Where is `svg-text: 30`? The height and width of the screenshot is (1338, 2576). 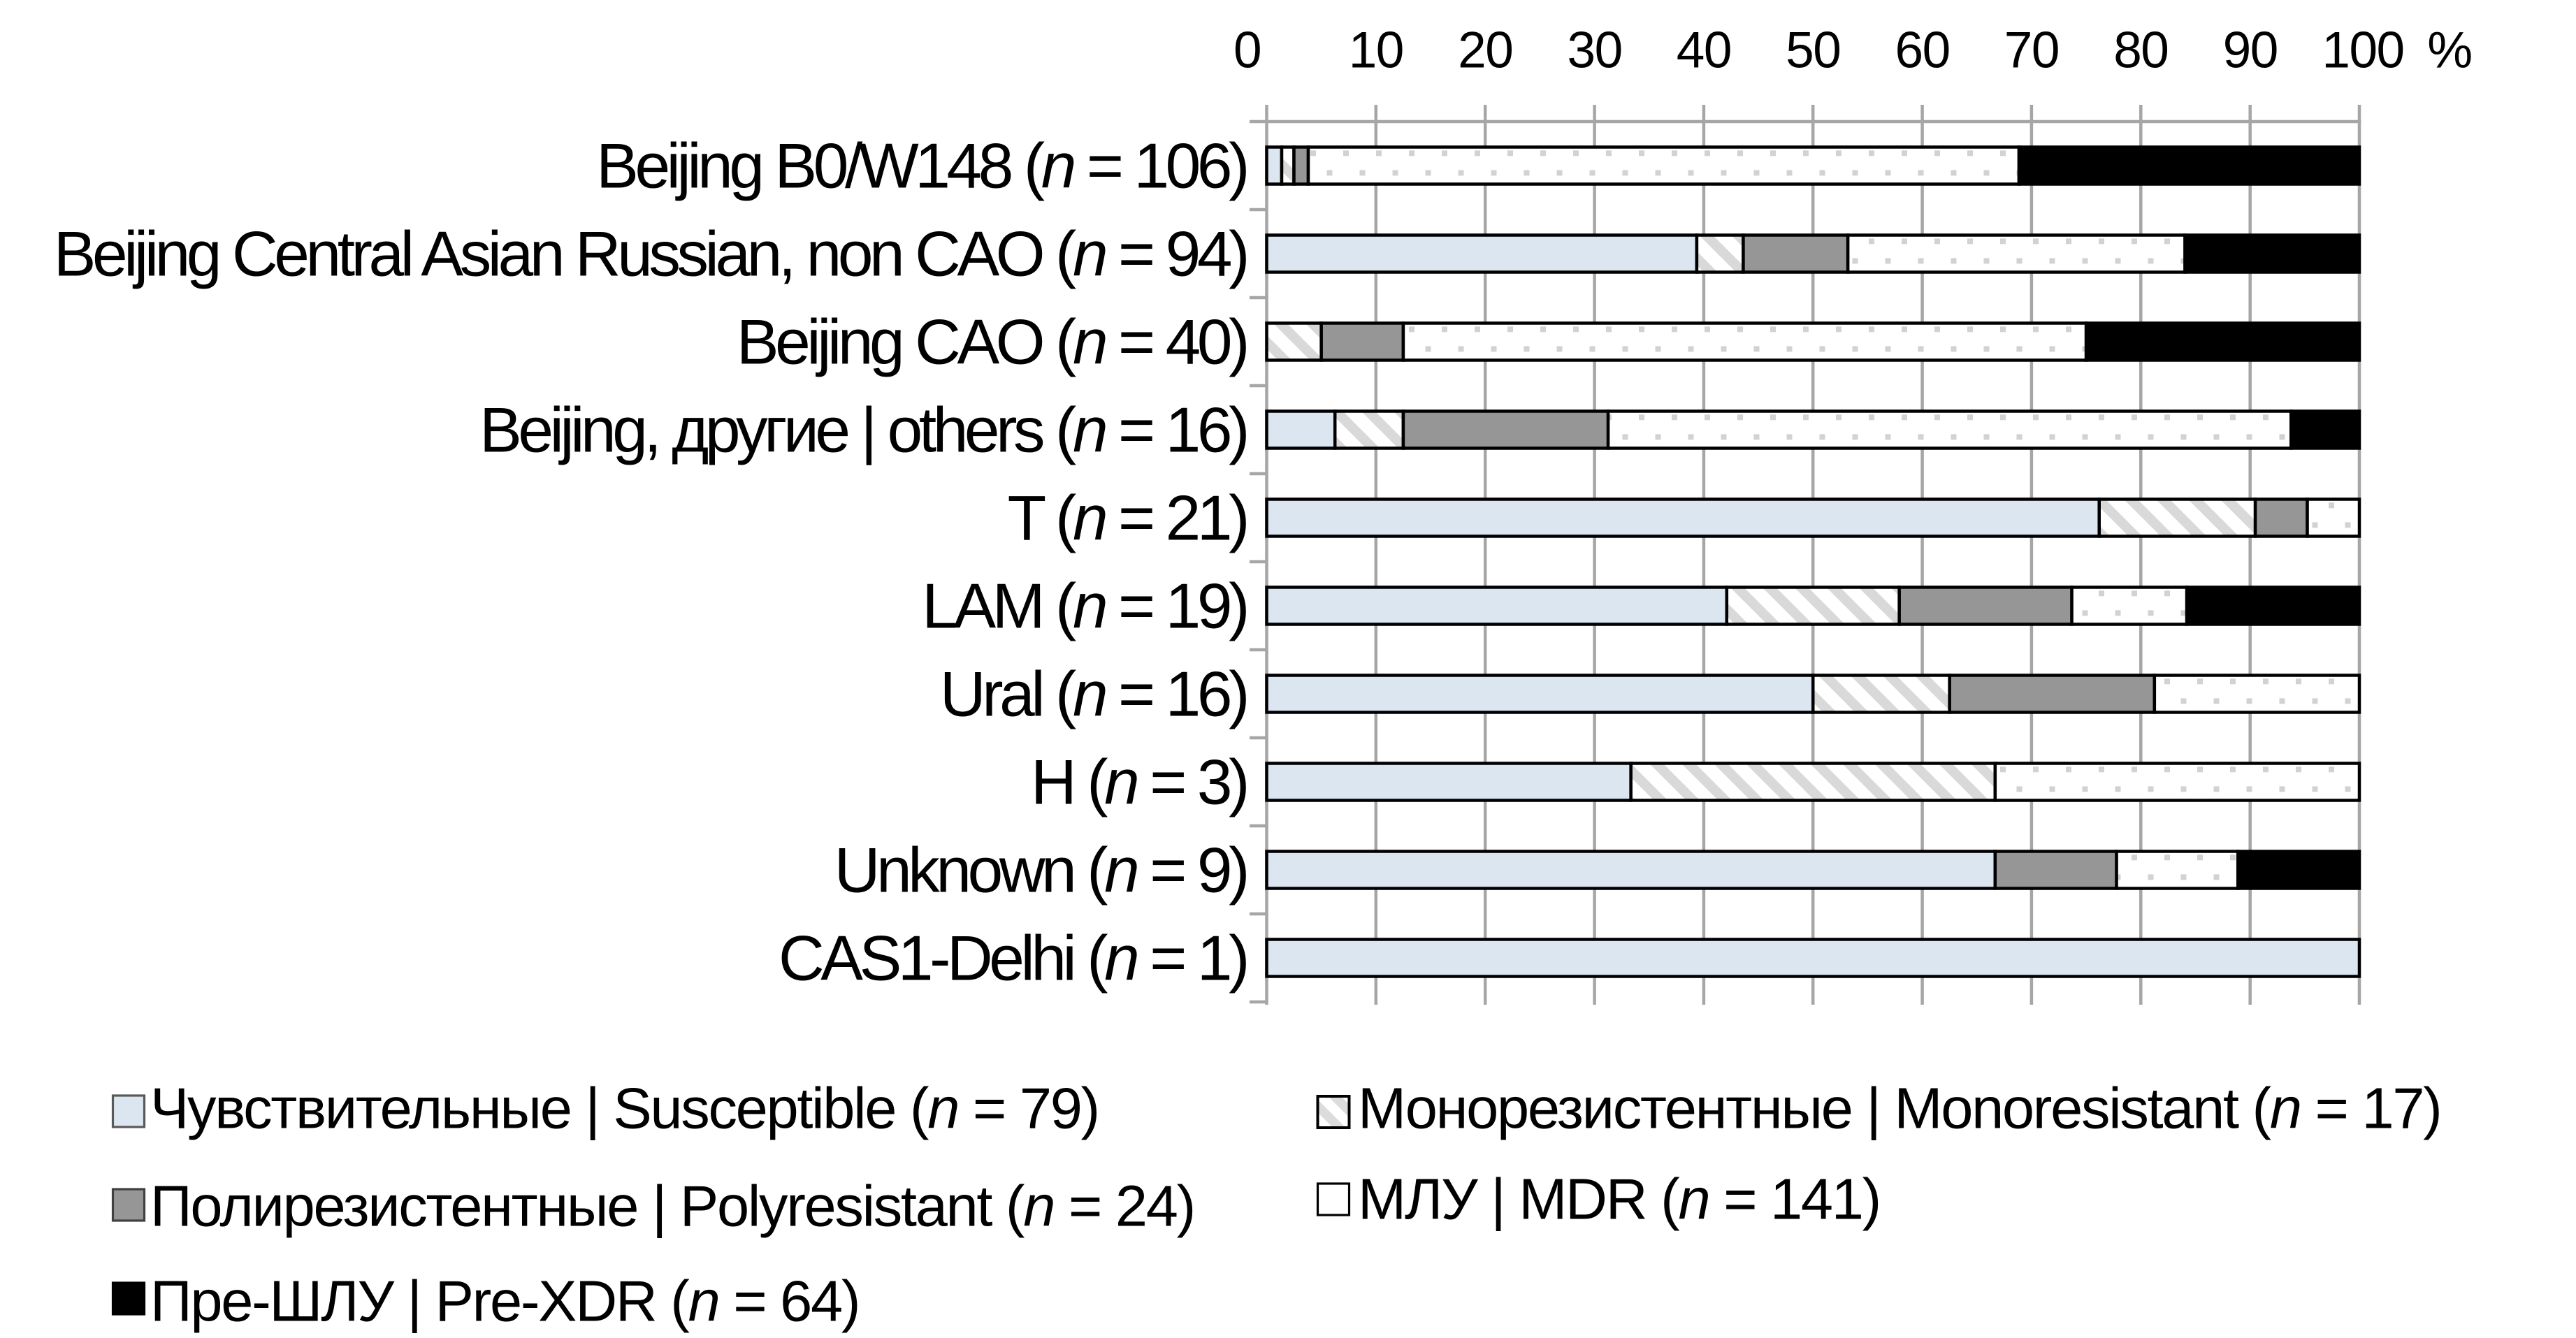
svg-text: 30 is located at coordinates (1594, 50).